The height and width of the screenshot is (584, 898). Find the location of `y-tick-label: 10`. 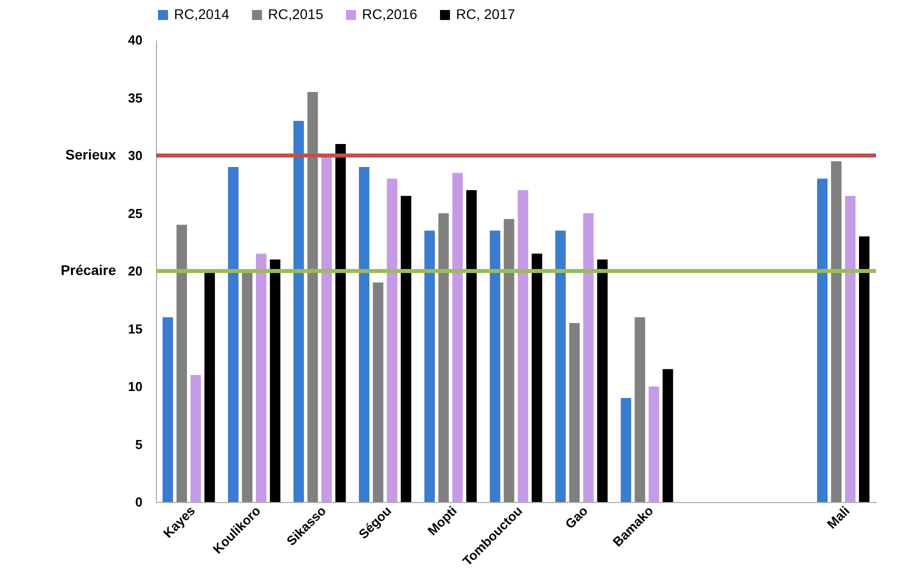

y-tick-label: 10 is located at coordinates (135, 386).